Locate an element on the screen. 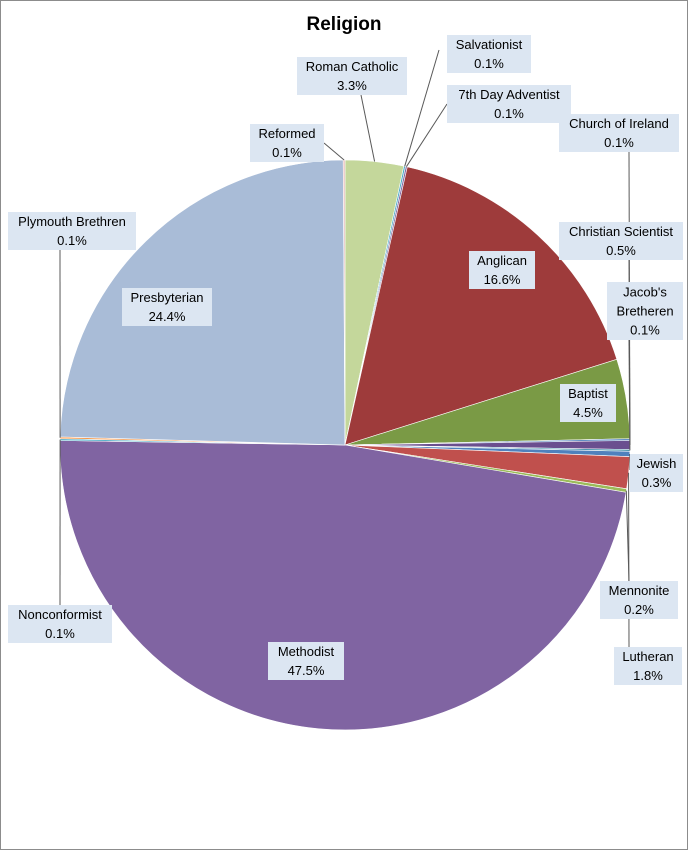  data-label-christian-scientist: Christian Scientist 0.5% is located at coordinates (621, 241).